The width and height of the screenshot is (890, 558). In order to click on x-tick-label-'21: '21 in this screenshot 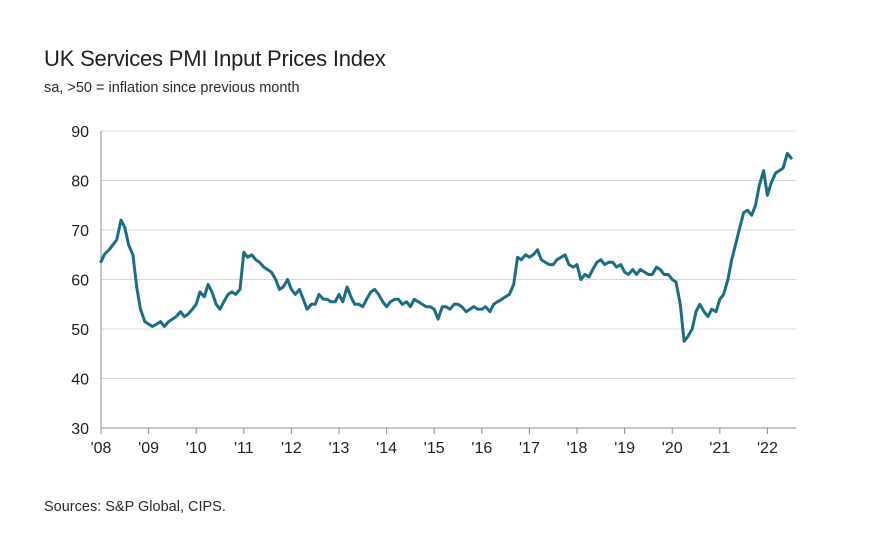, I will do `click(719, 448)`.